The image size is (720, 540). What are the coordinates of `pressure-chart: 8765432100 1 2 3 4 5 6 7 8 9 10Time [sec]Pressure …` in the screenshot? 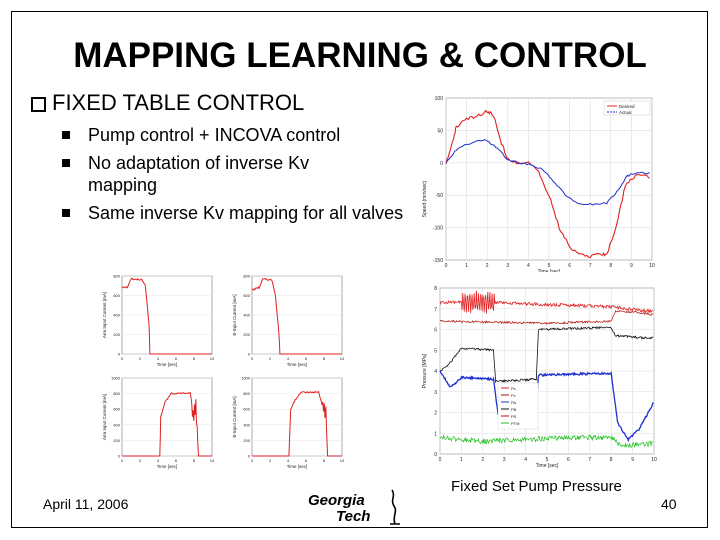 It's located at (538, 376).